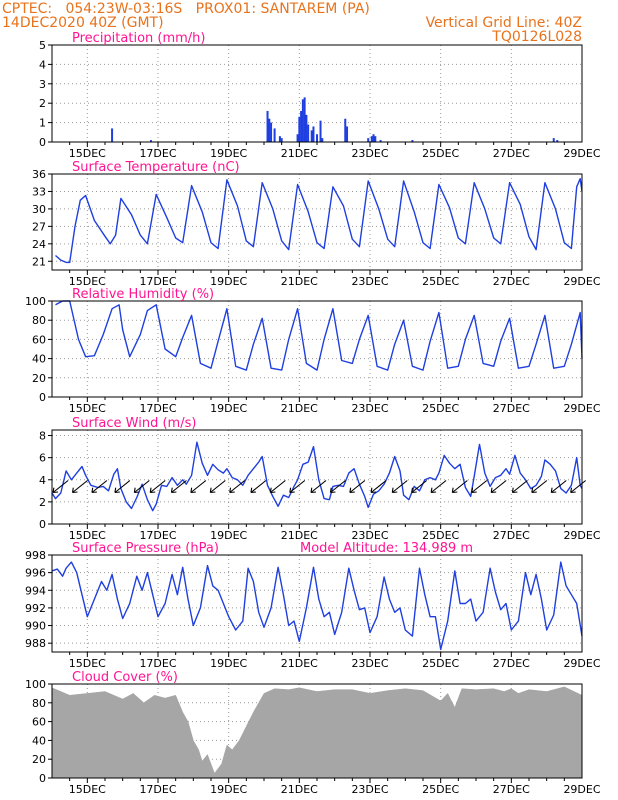 Image resolution: width=618 pixels, height=800 pixels. Describe the element at coordinates (39, 244) in the screenshot. I see `y-tick-label: 24` at that location.